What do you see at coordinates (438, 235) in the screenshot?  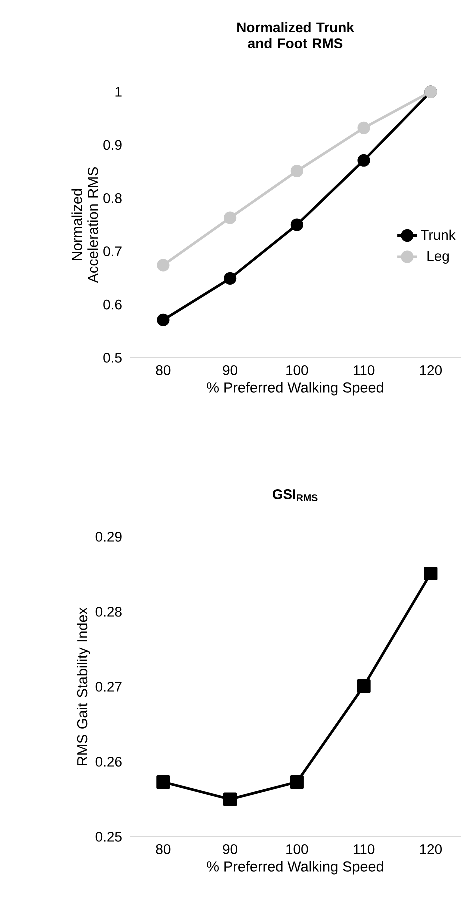 I see `legend-label: Trunk` at bounding box center [438, 235].